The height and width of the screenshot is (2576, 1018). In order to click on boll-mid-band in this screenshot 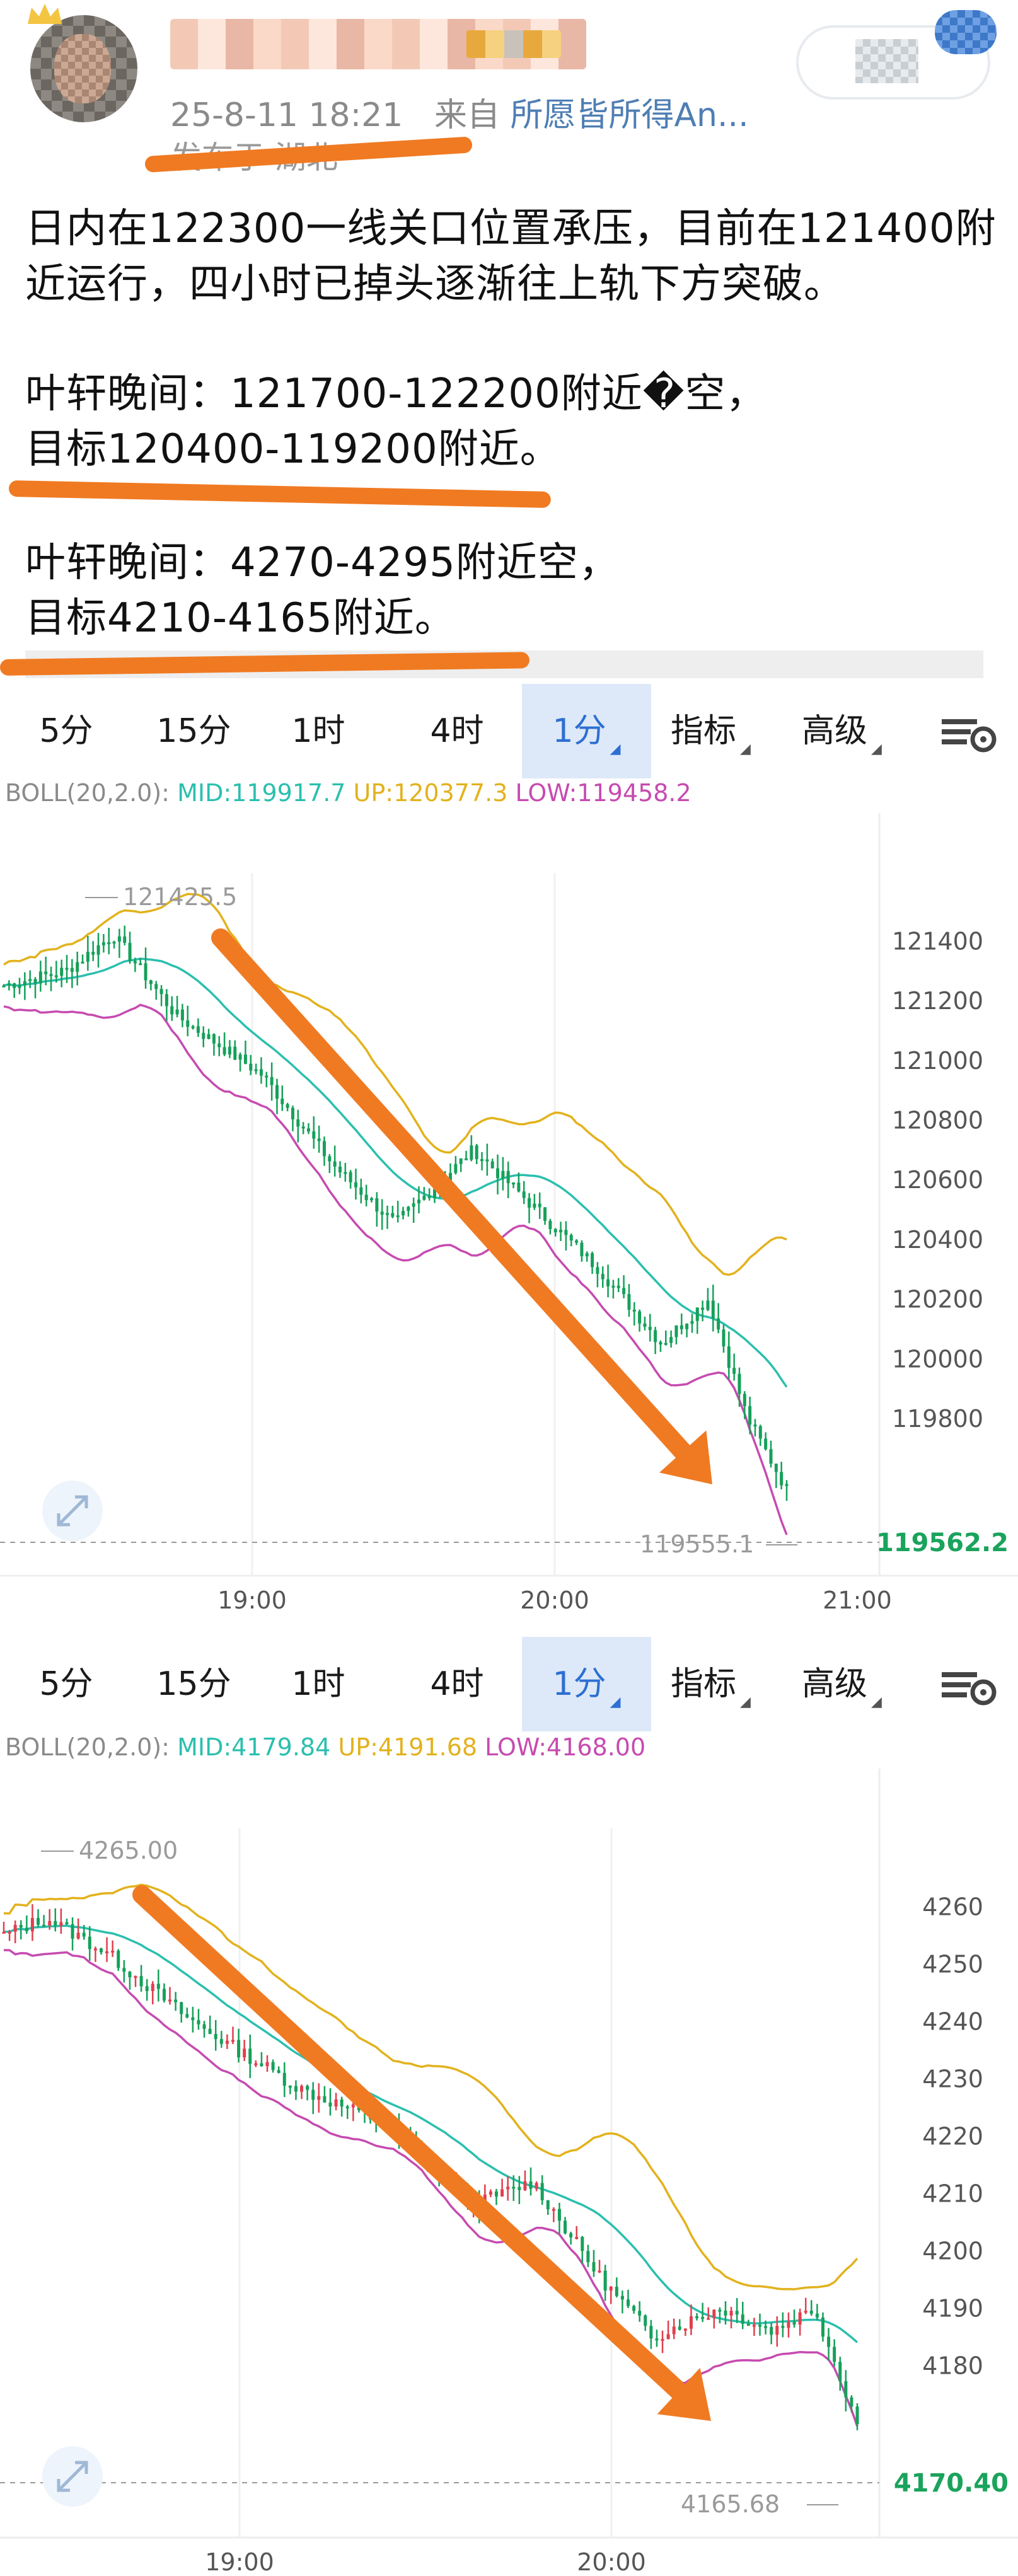, I will do `click(396, 1172)`.